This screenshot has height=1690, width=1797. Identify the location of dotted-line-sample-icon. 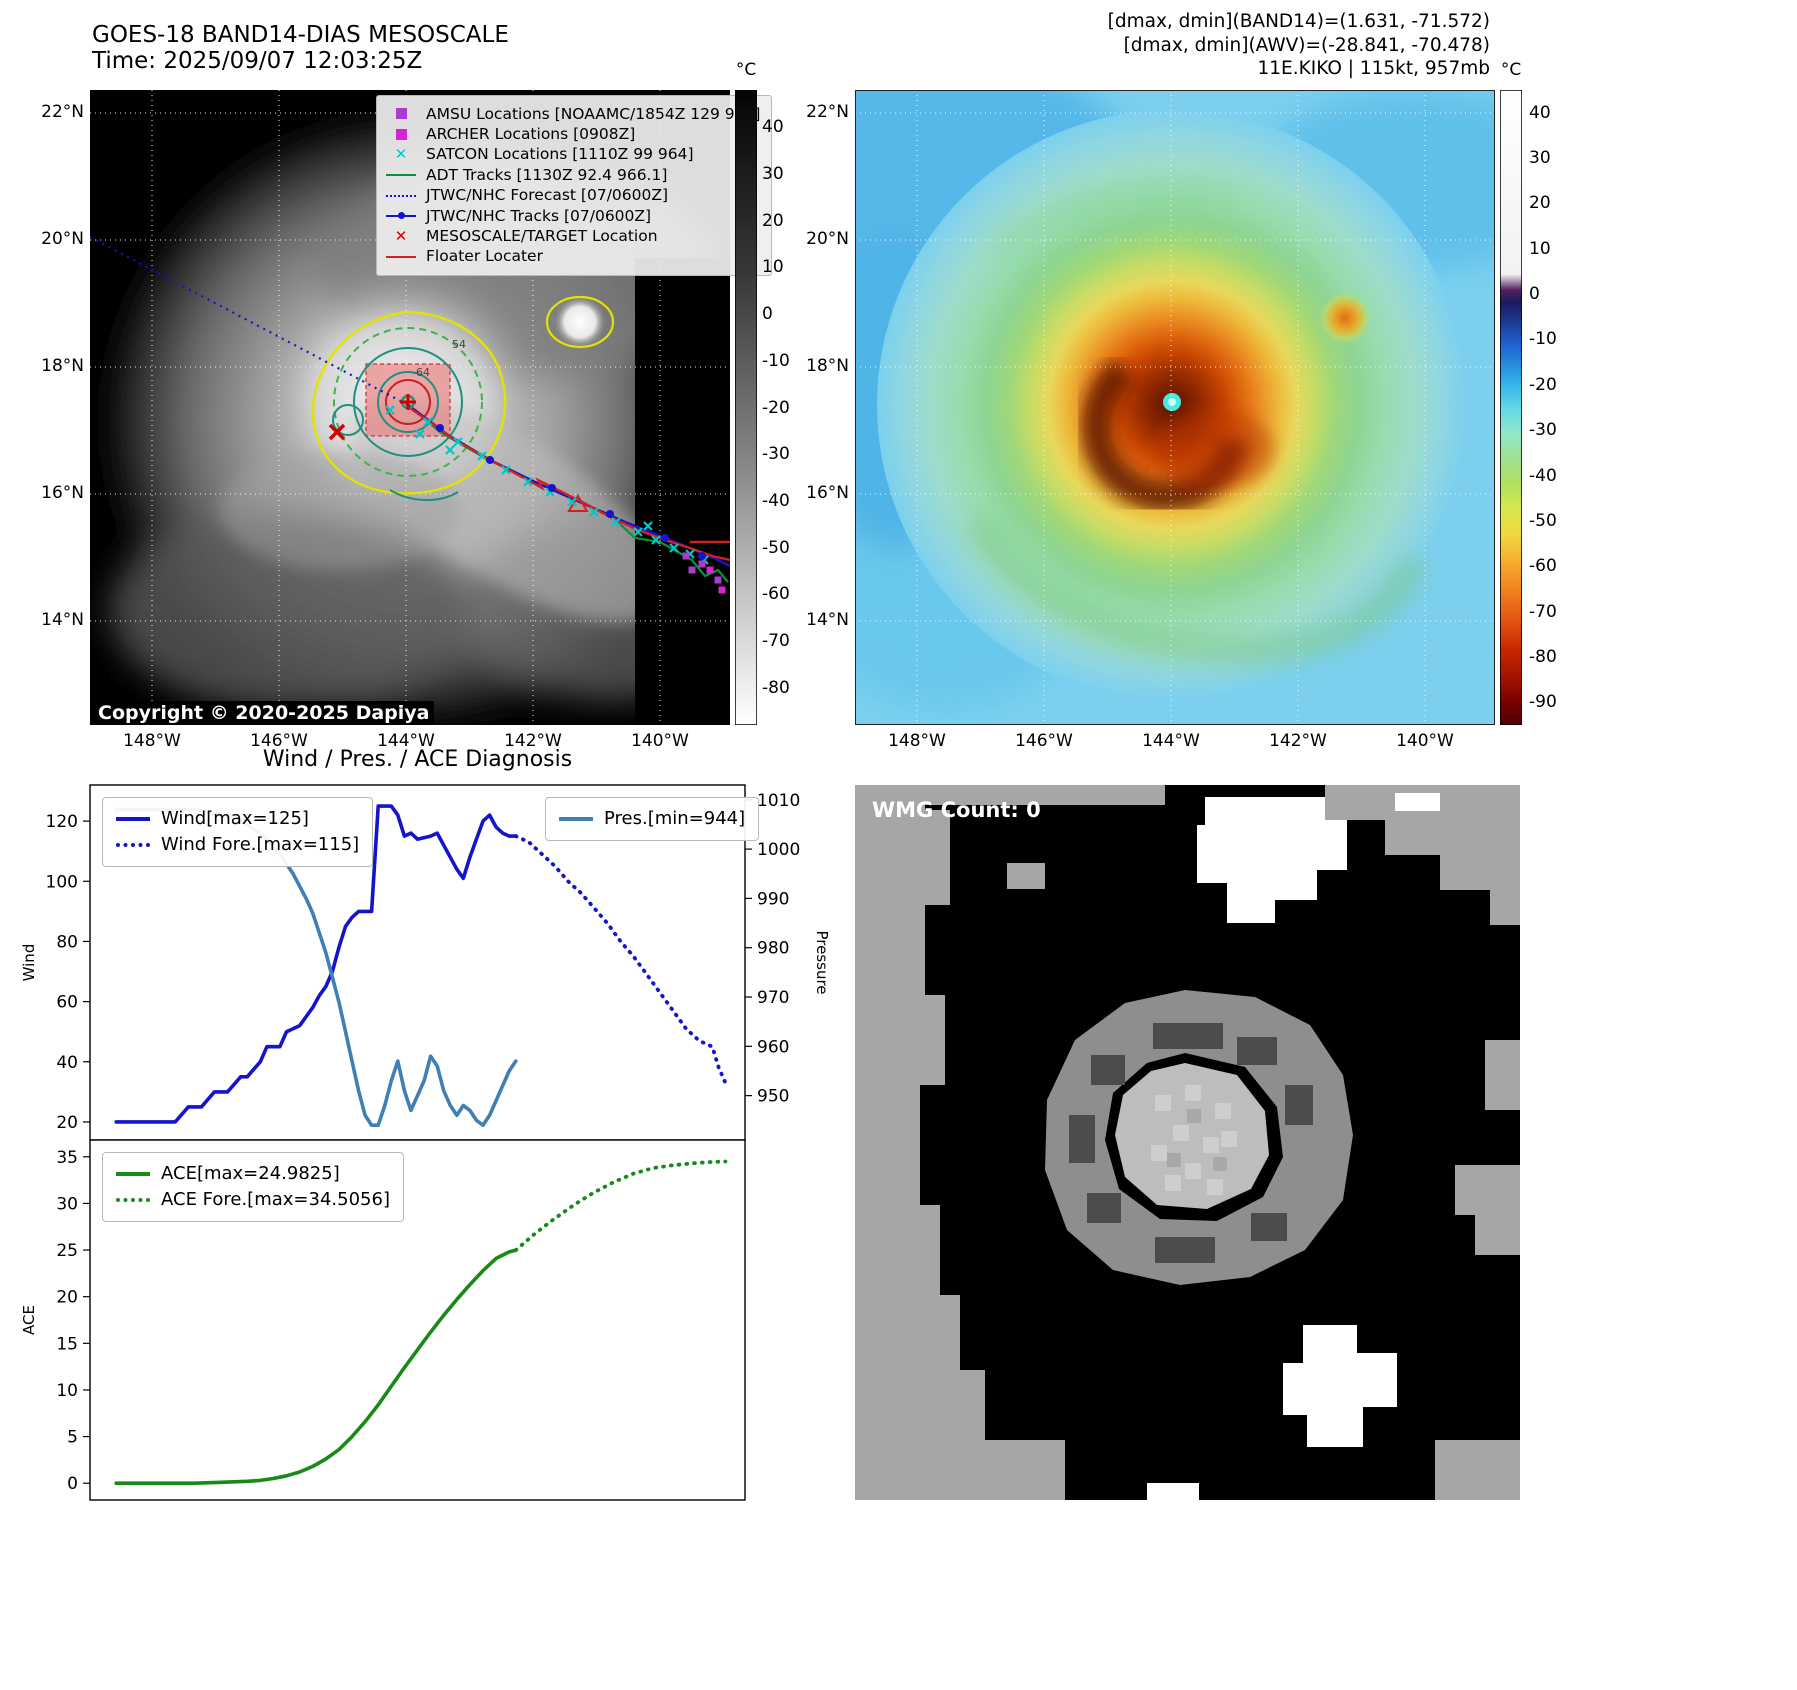
(401, 195).